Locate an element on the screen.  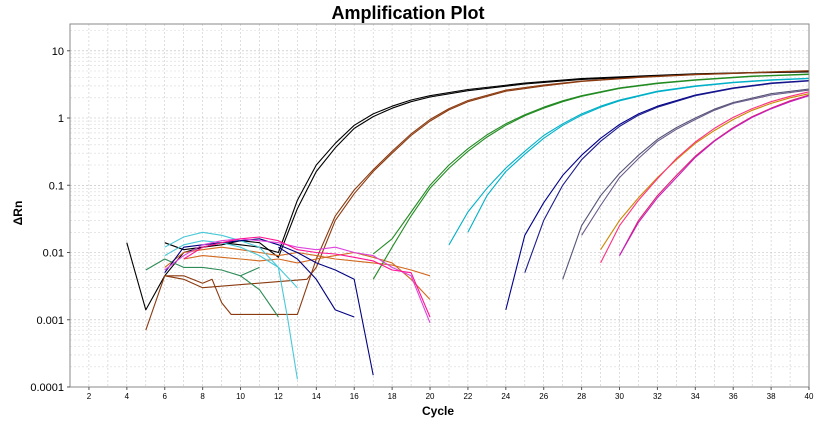
x-tick-label: 36 is located at coordinates (733, 396).